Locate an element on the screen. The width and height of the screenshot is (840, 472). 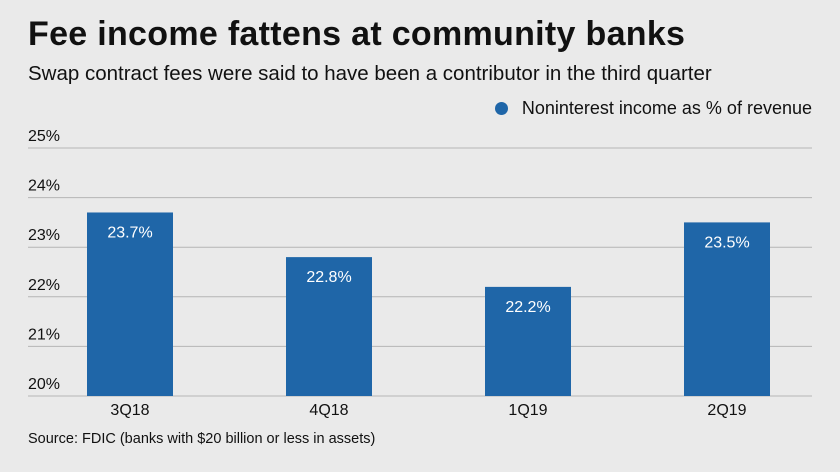
bar-1q19 is located at coordinates (528, 341).